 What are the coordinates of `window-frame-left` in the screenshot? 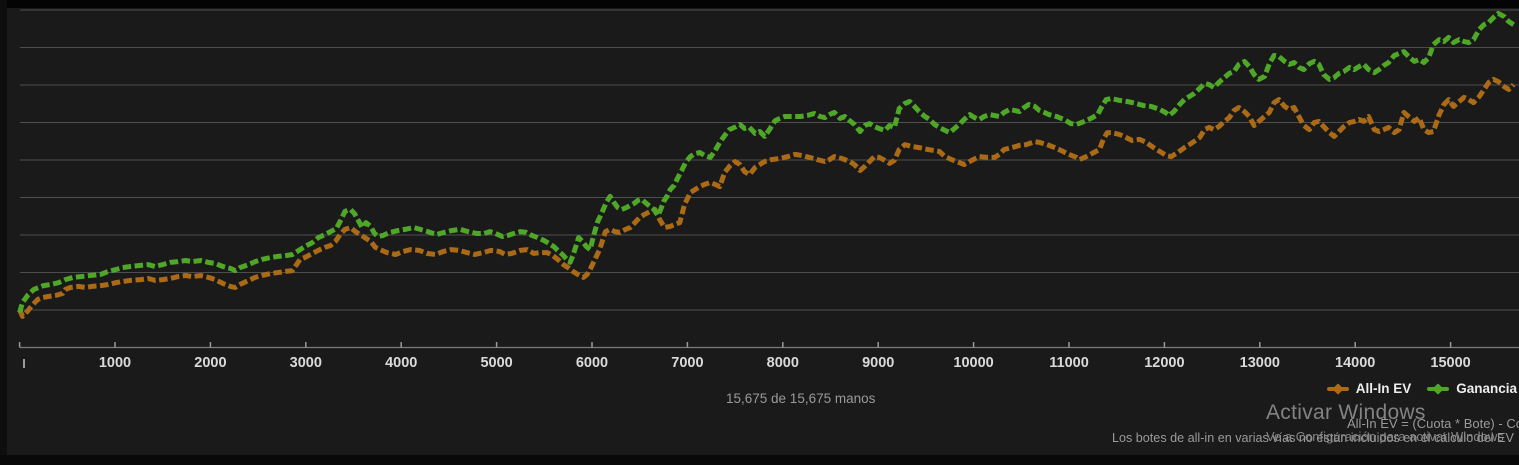 It's located at (3, 232).